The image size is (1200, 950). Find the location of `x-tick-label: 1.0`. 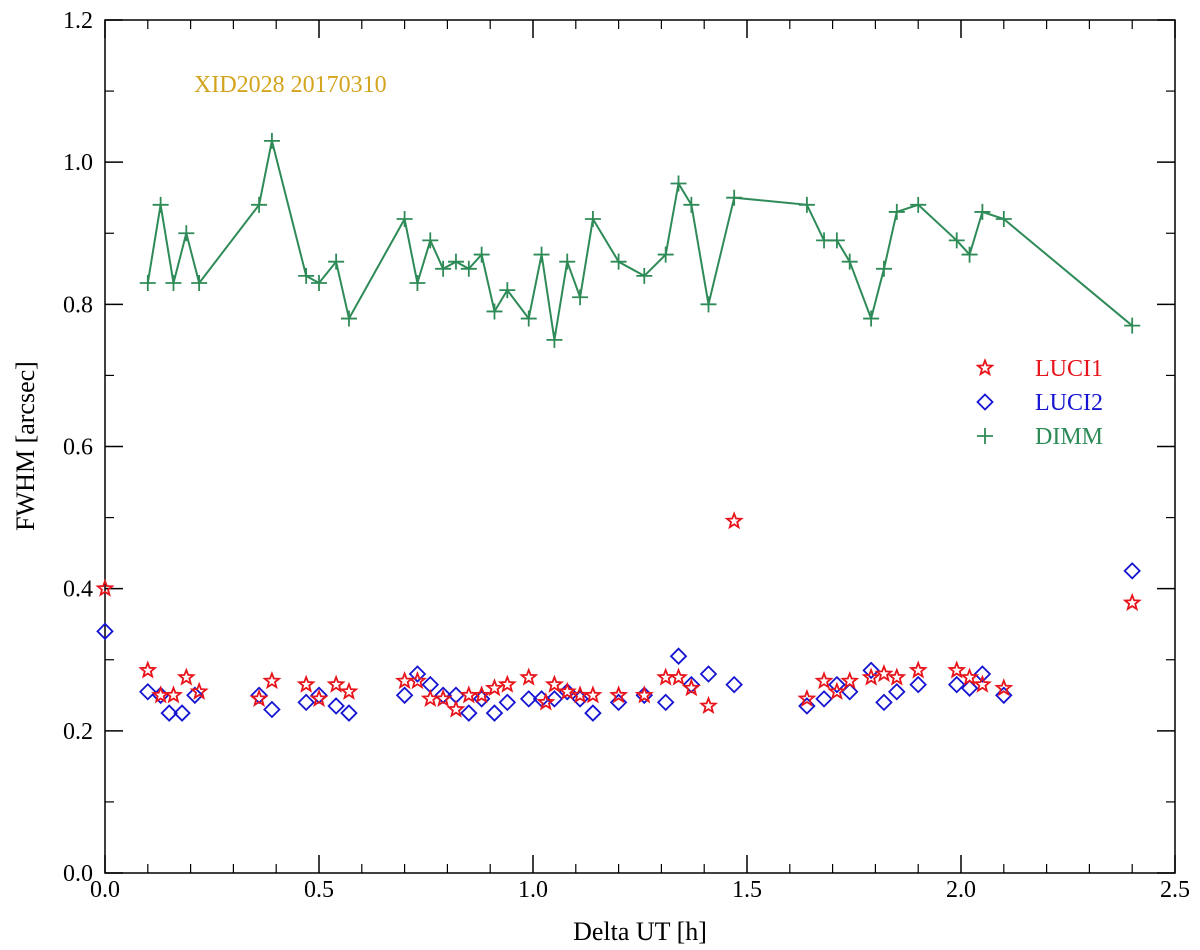

x-tick-label: 1.0 is located at coordinates (533, 890).